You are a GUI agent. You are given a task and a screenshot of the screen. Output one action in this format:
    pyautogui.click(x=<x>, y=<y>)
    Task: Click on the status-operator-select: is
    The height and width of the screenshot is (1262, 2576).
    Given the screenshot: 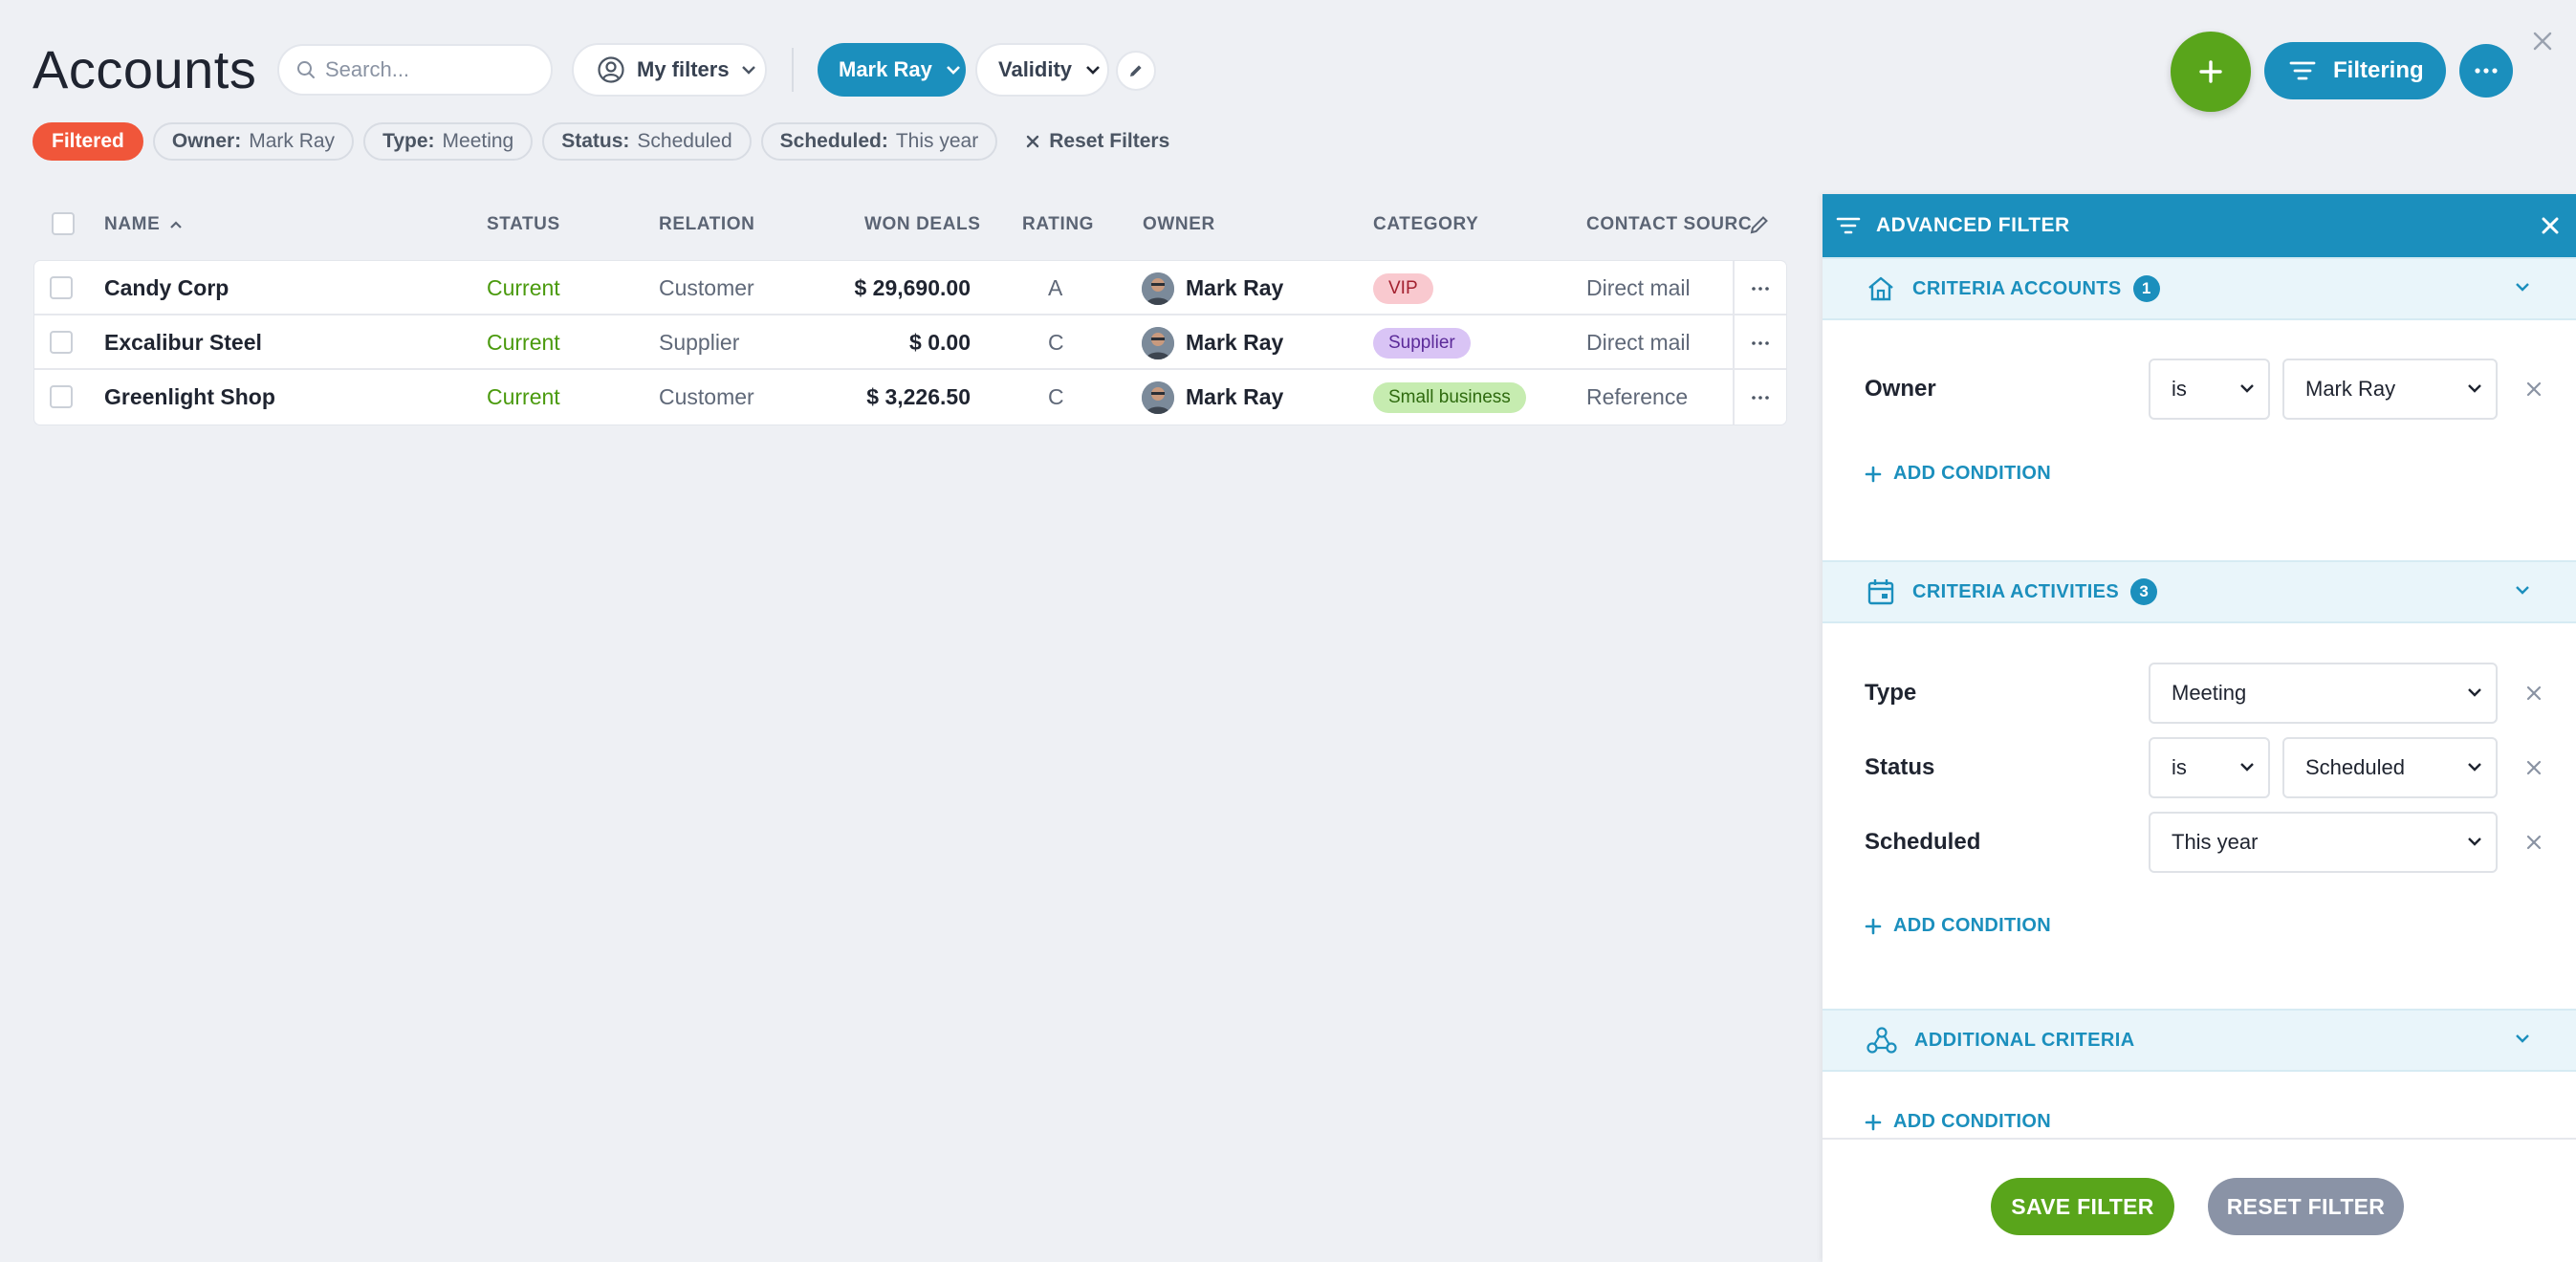 What is the action you would take?
    pyautogui.click(x=2209, y=767)
    